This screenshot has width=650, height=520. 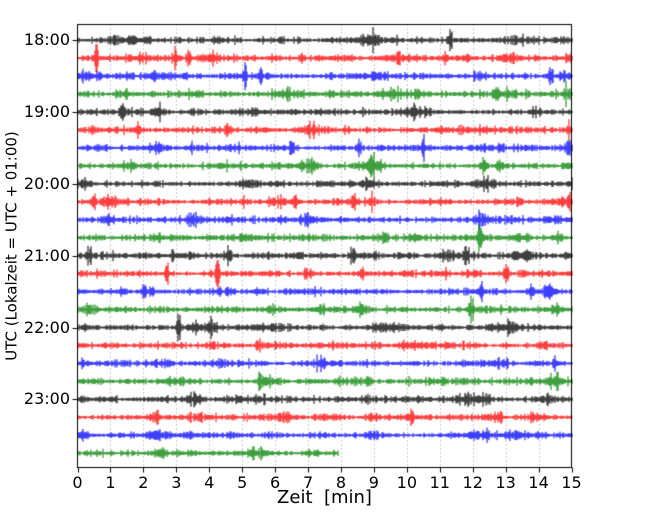 I want to click on y-tick-label: 20:00, so click(x=46, y=183).